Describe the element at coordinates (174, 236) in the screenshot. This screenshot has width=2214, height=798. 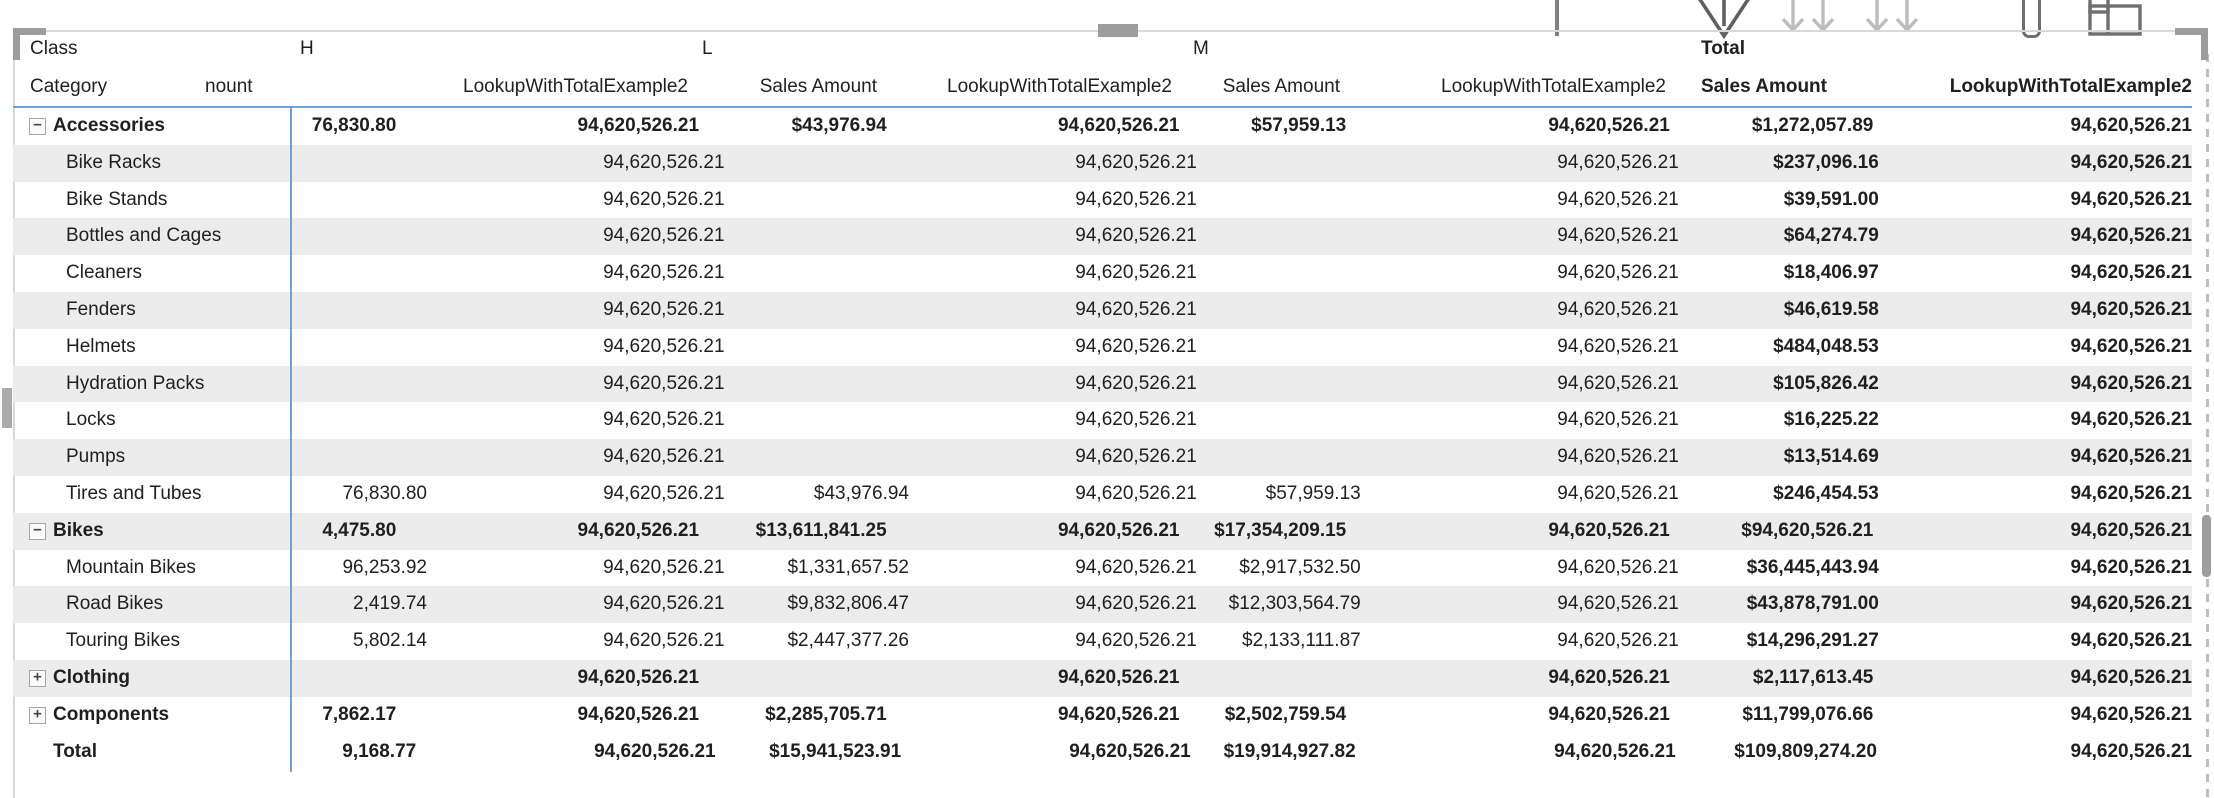
I see `row-header-bottles-and-cages: Bottles and Cages` at that location.